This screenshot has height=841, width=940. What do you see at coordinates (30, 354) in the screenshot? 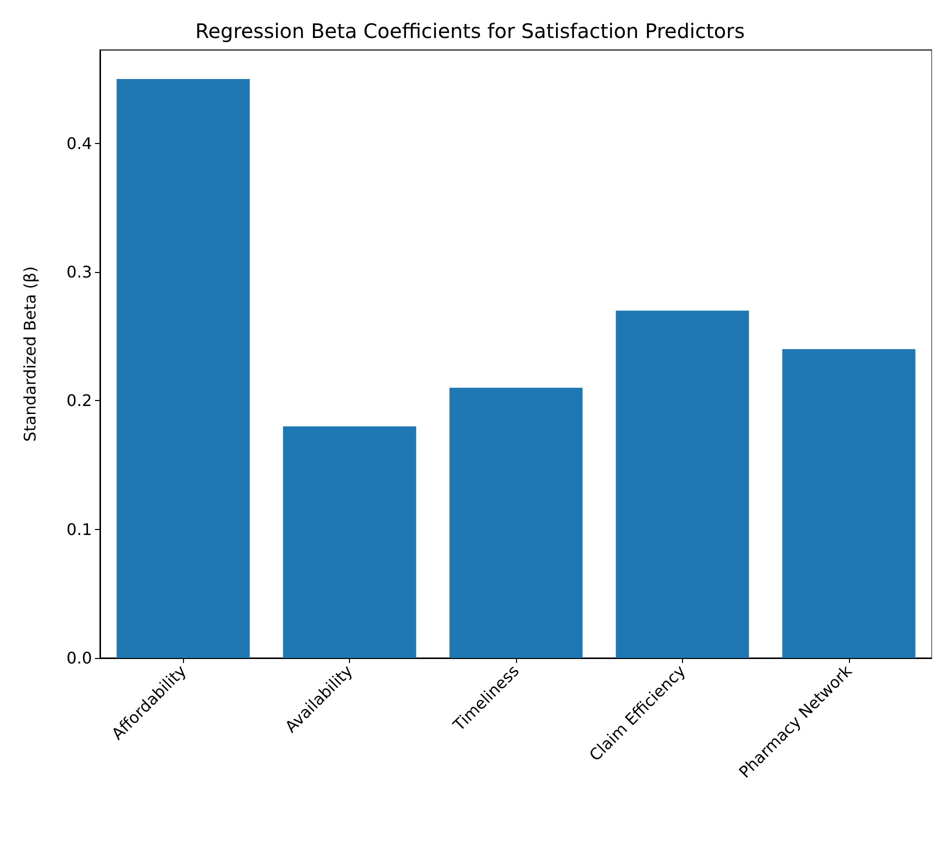
I see `y-axis-title: Standardized Beta (β)` at bounding box center [30, 354].